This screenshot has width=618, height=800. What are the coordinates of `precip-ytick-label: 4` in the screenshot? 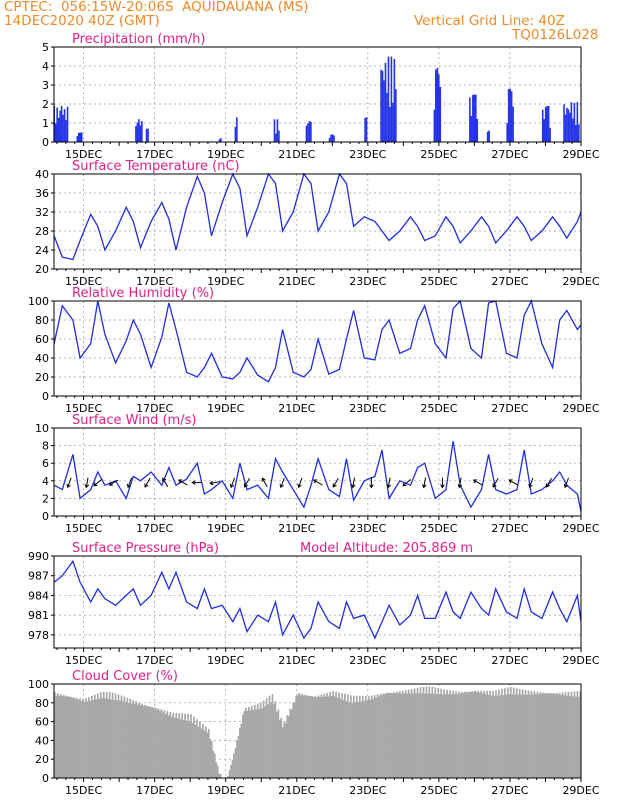 It's located at (45, 66).